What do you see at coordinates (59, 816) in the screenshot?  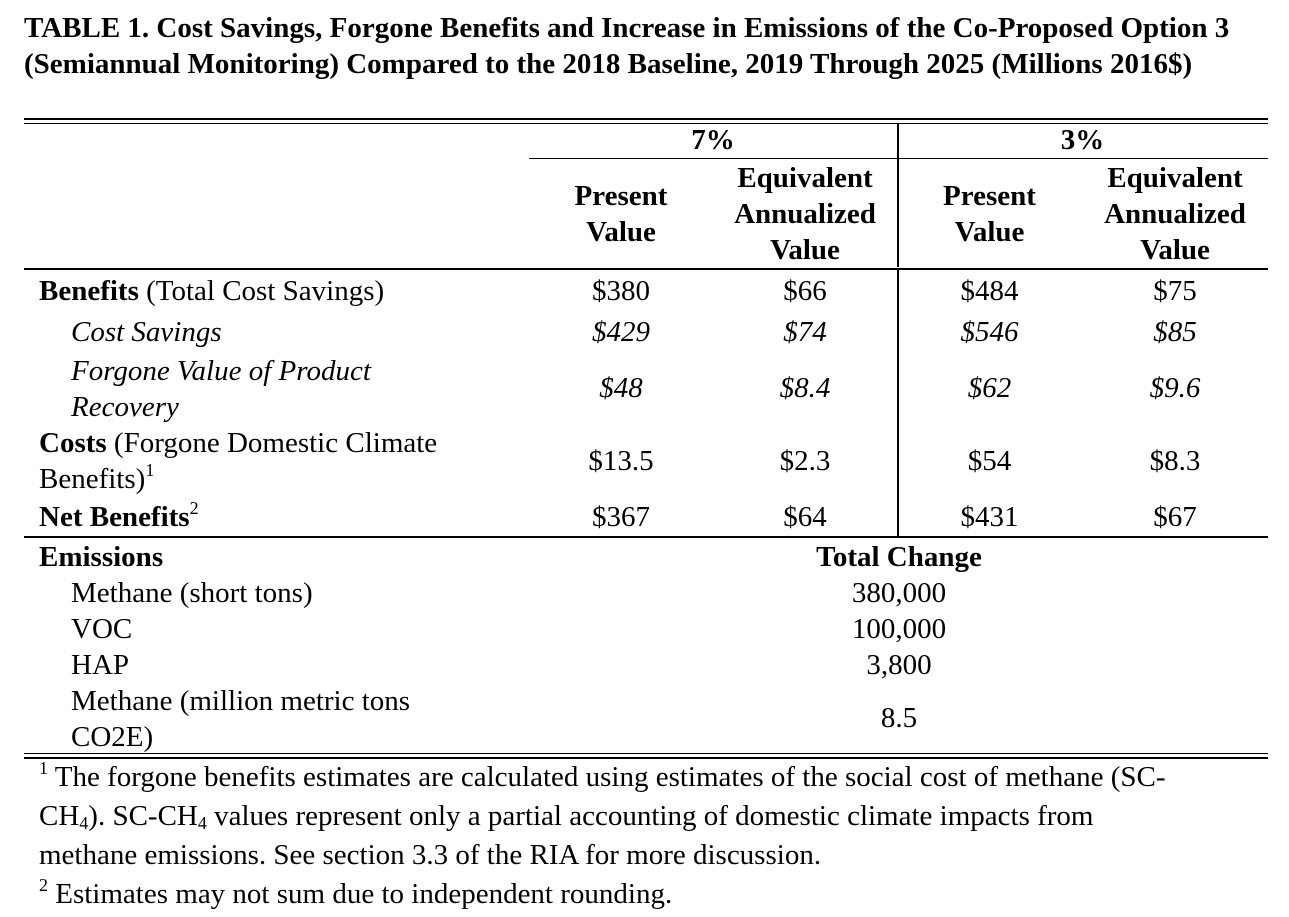 I see `footnote-1-ch-a: CH` at bounding box center [59, 816].